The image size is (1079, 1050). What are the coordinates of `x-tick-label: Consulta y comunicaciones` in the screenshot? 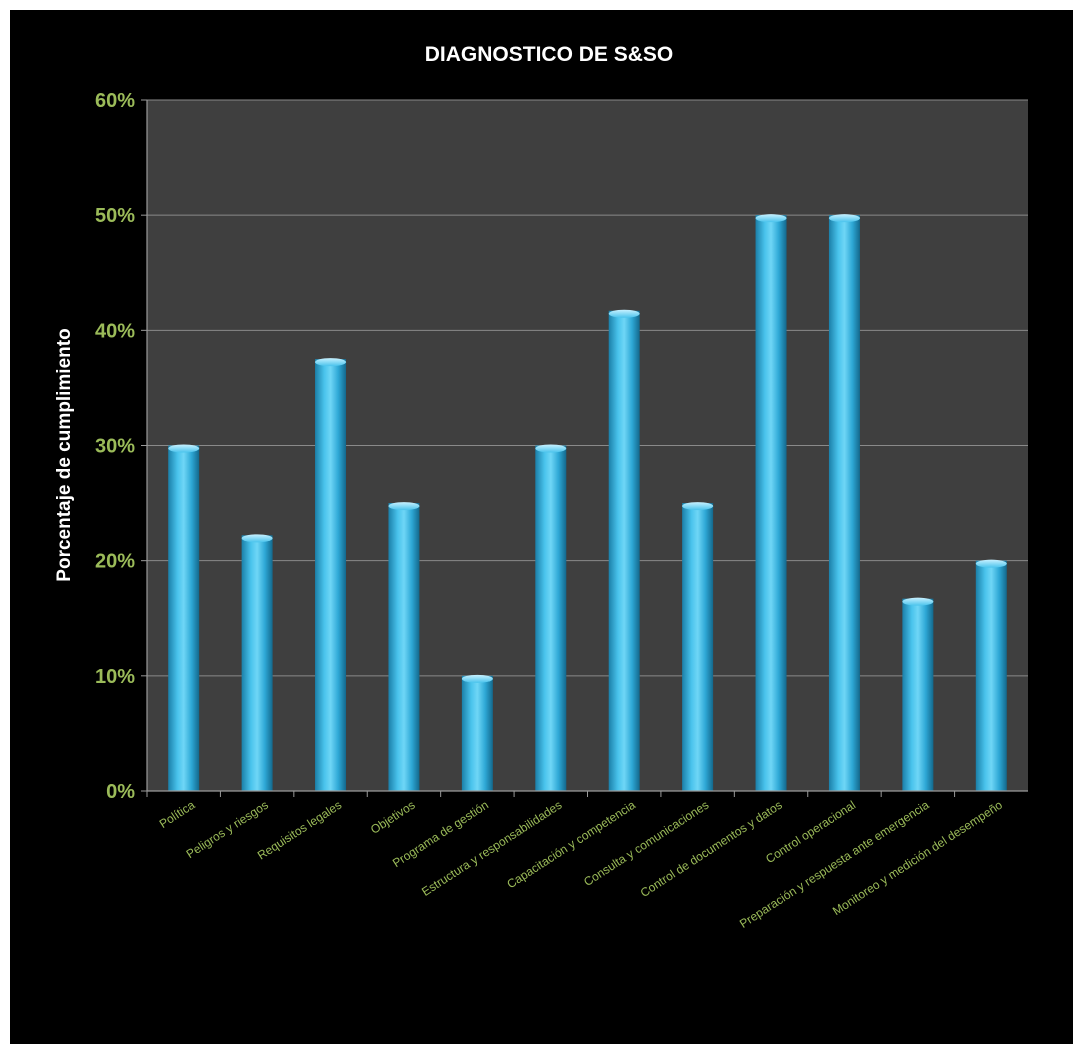 It's located at (646, 843).